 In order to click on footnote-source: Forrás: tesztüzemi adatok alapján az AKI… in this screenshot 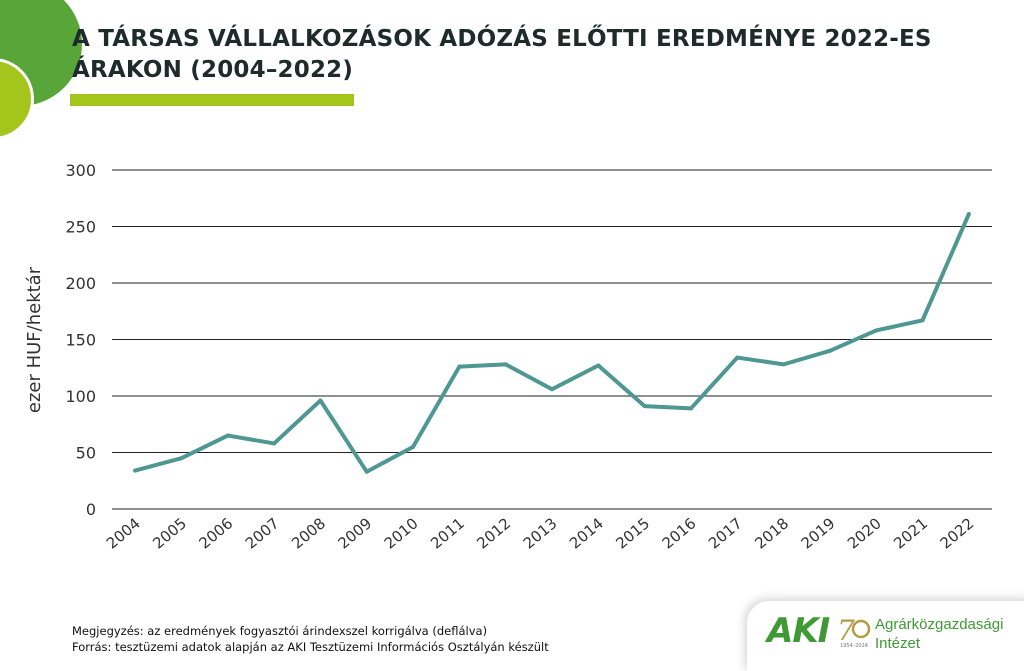, I will do `click(310, 647)`.